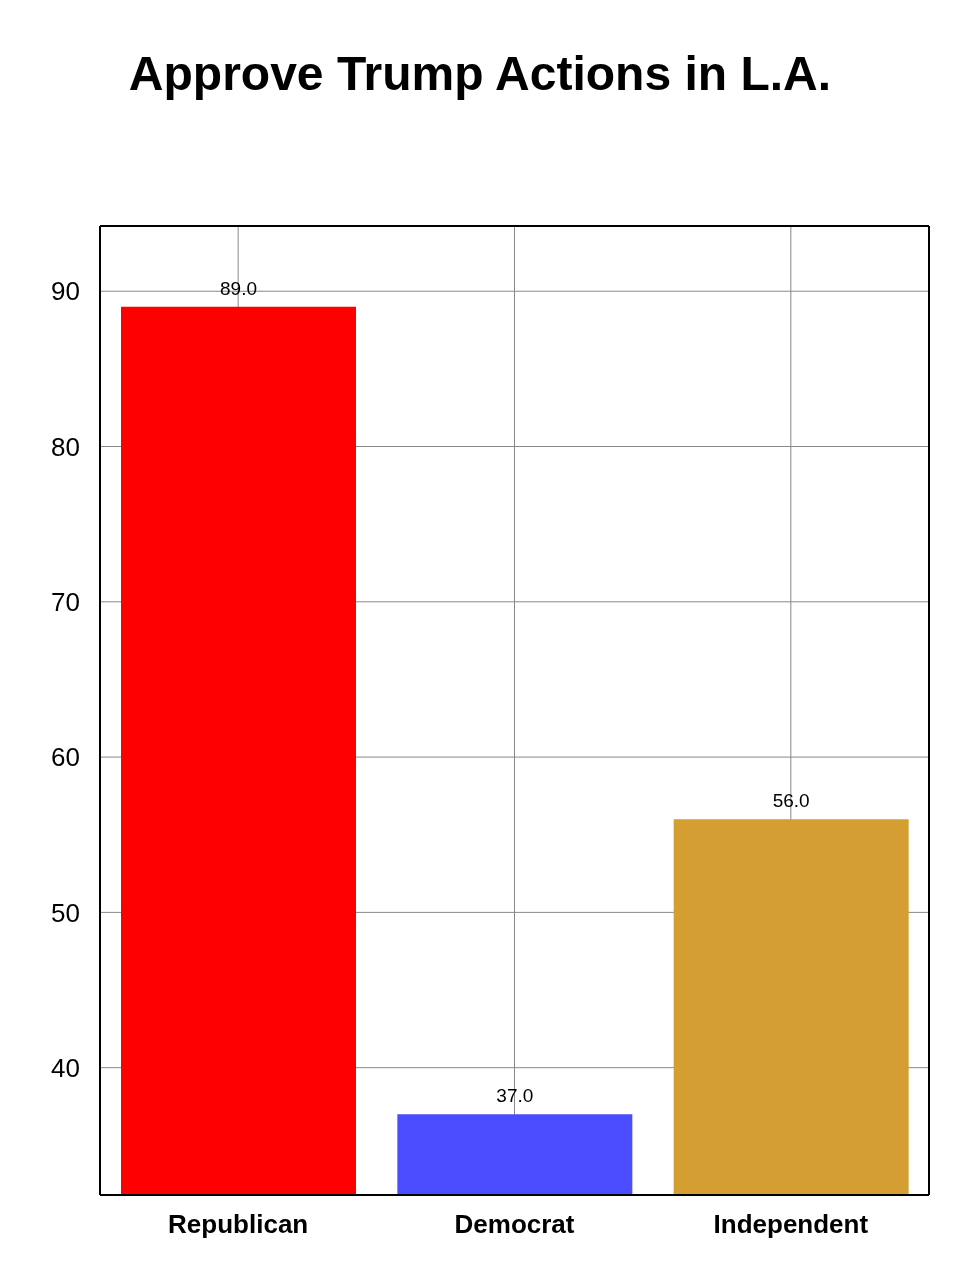 The height and width of the screenshot is (1285, 960). What do you see at coordinates (791, 1224) in the screenshot?
I see `x-tick-label: Independent` at bounding box center [791, 1224].